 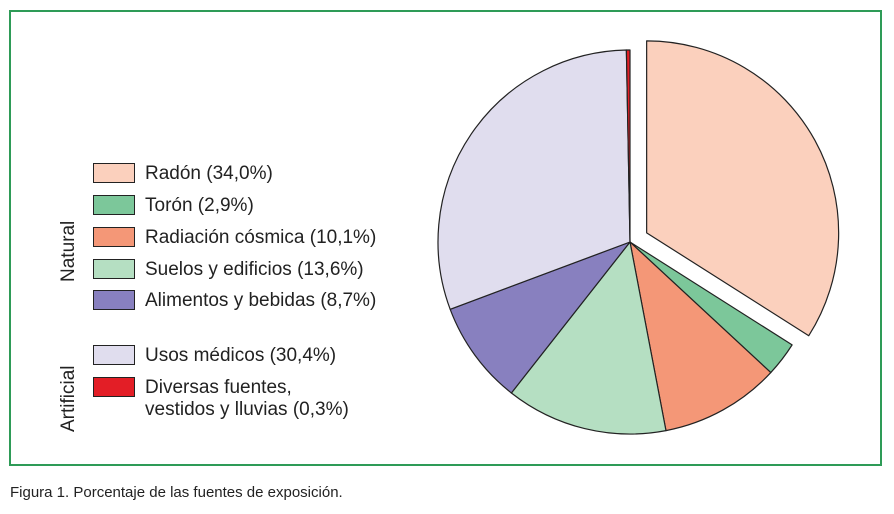 I want to click on legend-item-food: Alimentos y bebidas (8,7%), so click(x=234, y=301).